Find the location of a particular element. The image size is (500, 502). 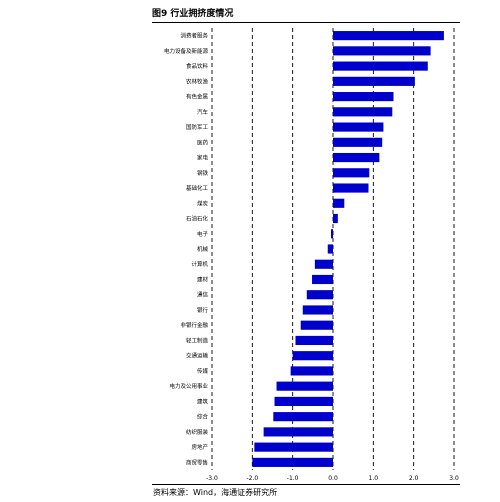

category-label: 机械 is located at coordinates (203, 249).